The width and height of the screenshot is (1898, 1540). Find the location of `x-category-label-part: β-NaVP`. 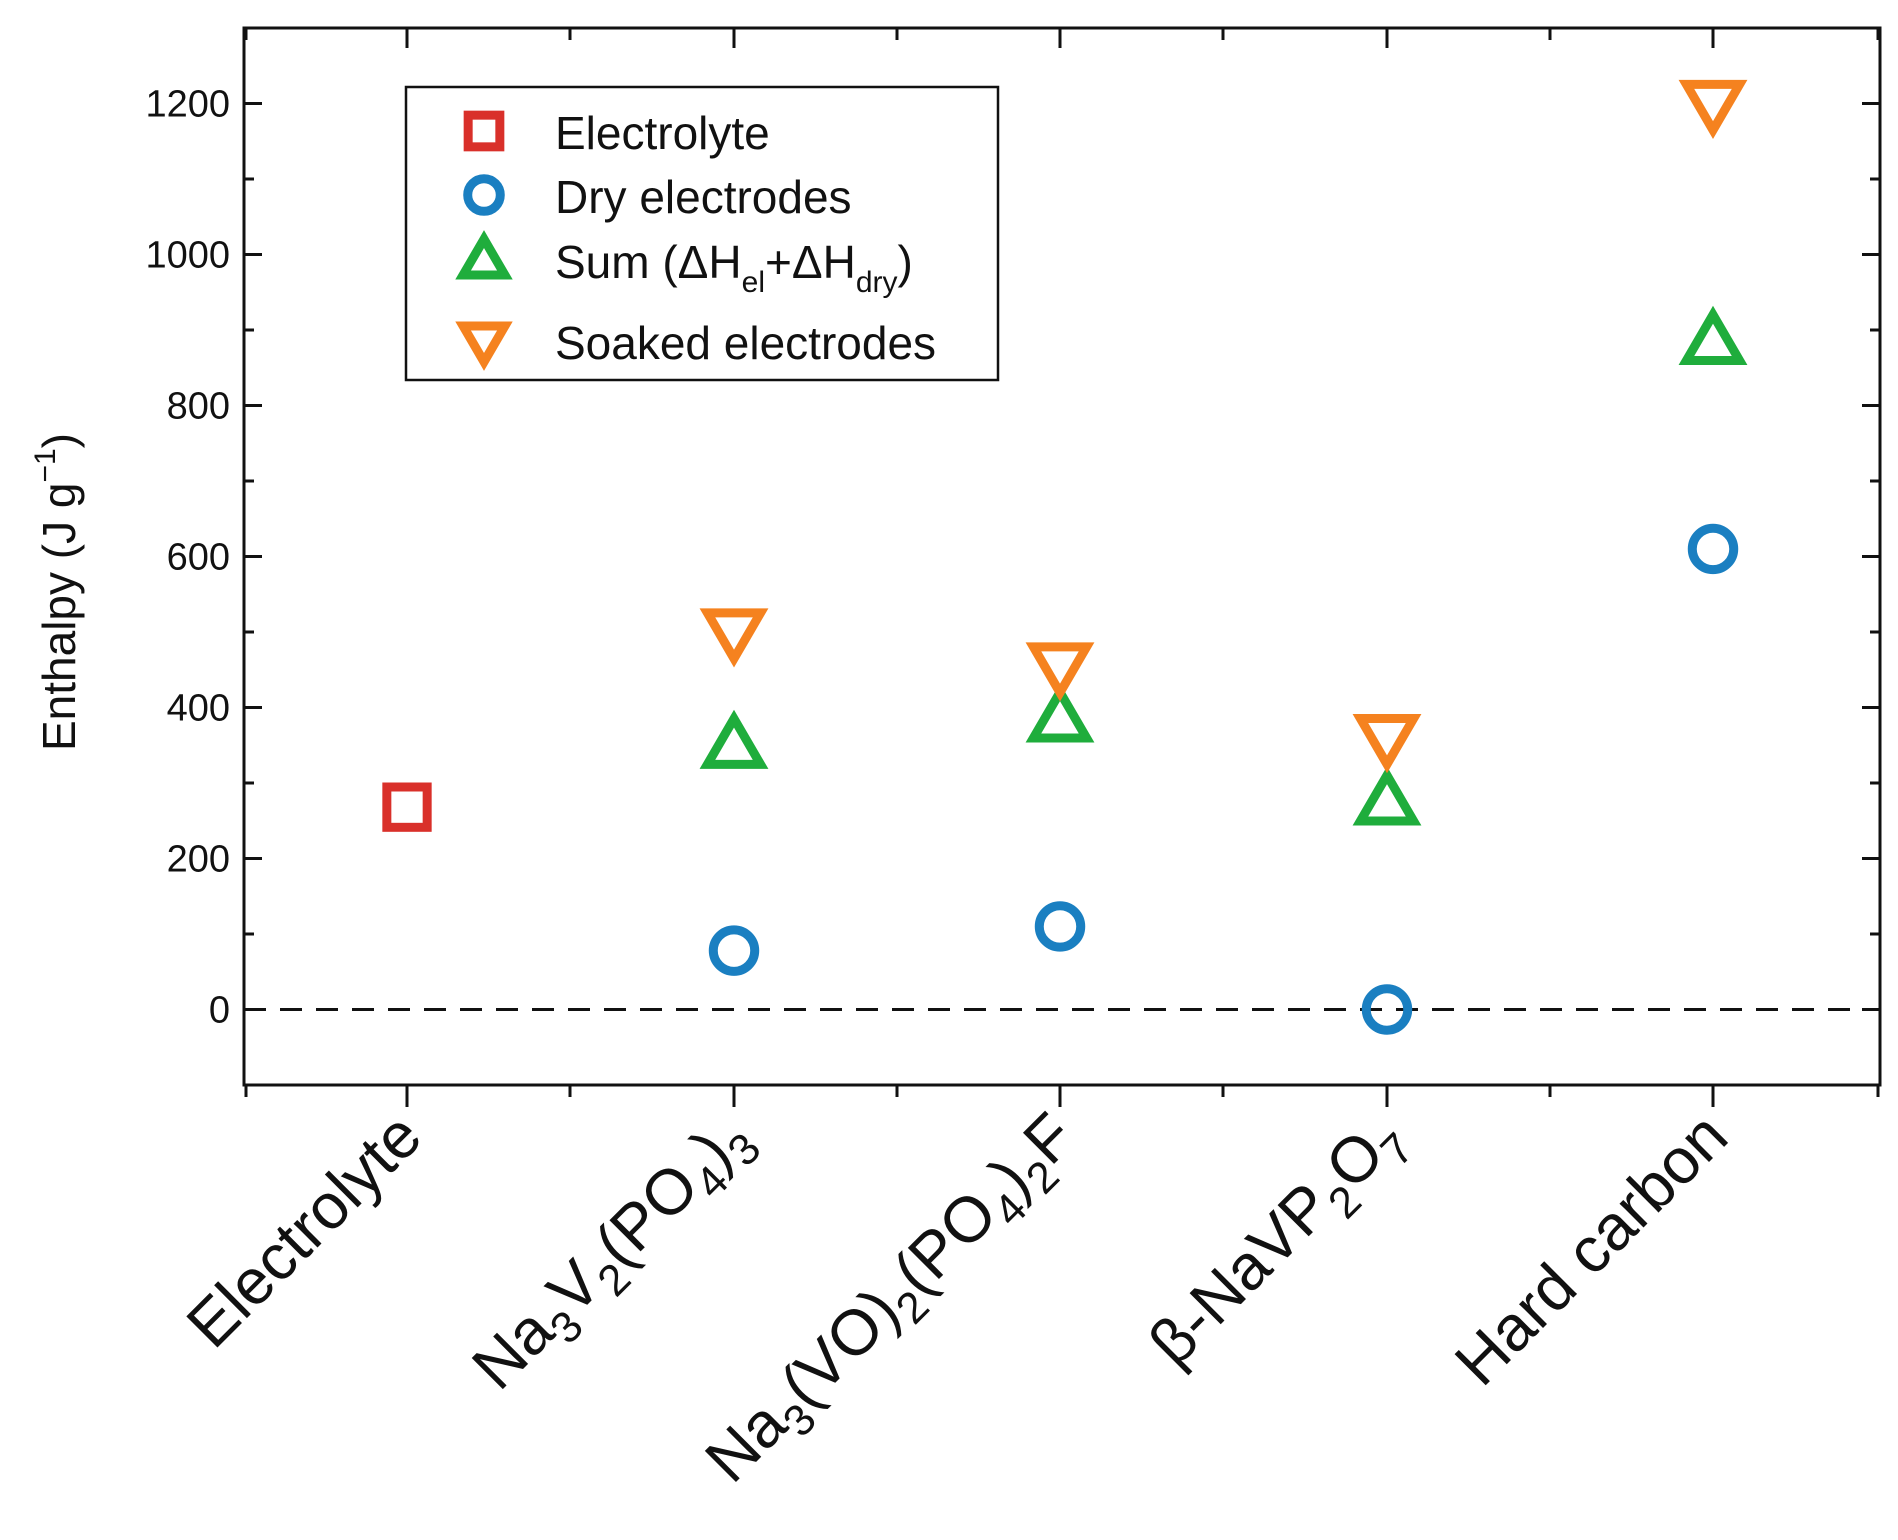

x-category-label-part: β-NaVP is located at coordinates (1240, 1274).